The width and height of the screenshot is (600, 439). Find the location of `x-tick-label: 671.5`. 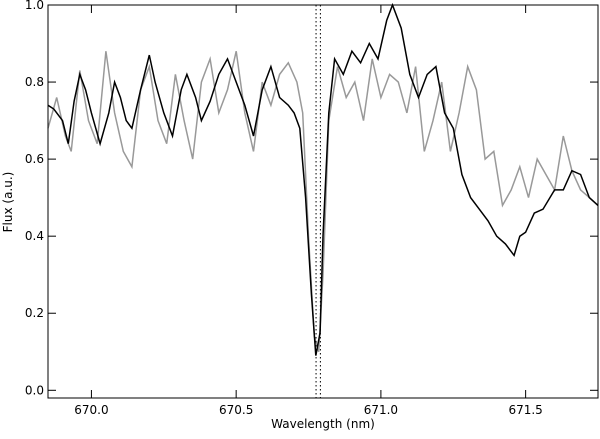

x-tick-label: 671.5 is located at coordinates (525, 410).